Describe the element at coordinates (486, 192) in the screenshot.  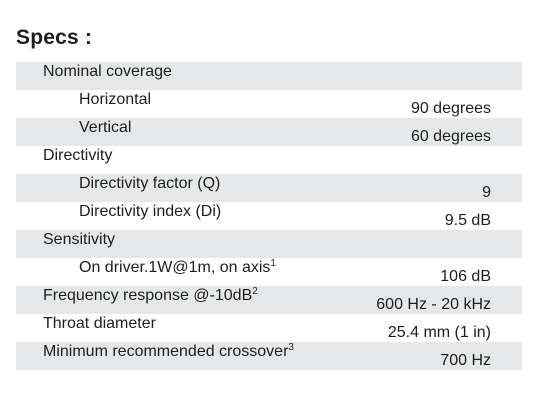
I see `spec-value: 9` at that location.